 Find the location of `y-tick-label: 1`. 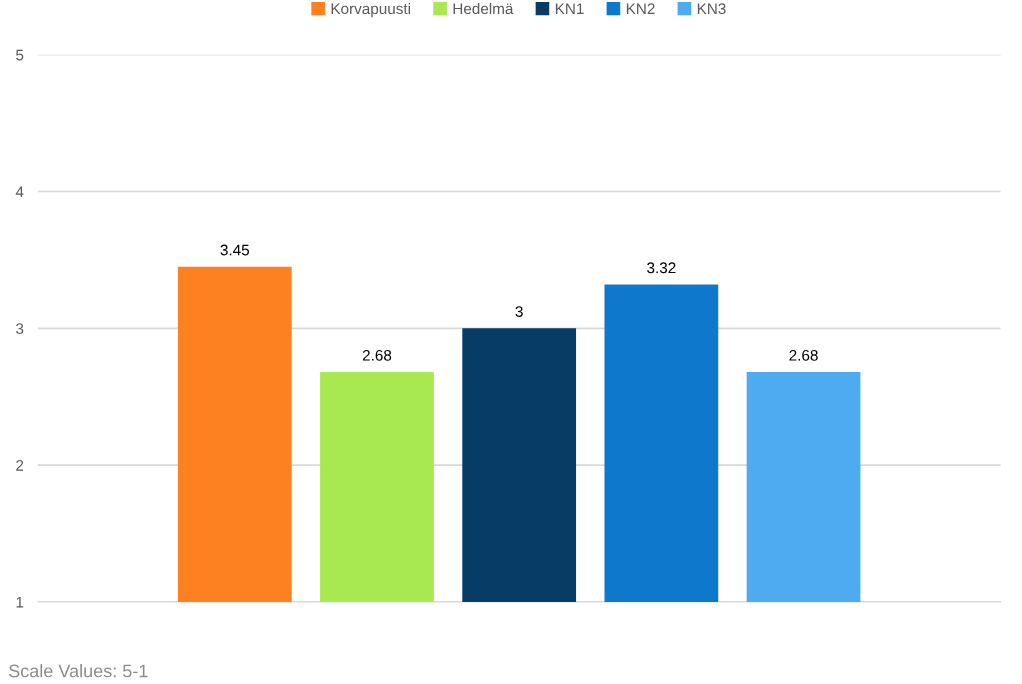

y-tick-label: 1 is located at coordinates (20, 602).